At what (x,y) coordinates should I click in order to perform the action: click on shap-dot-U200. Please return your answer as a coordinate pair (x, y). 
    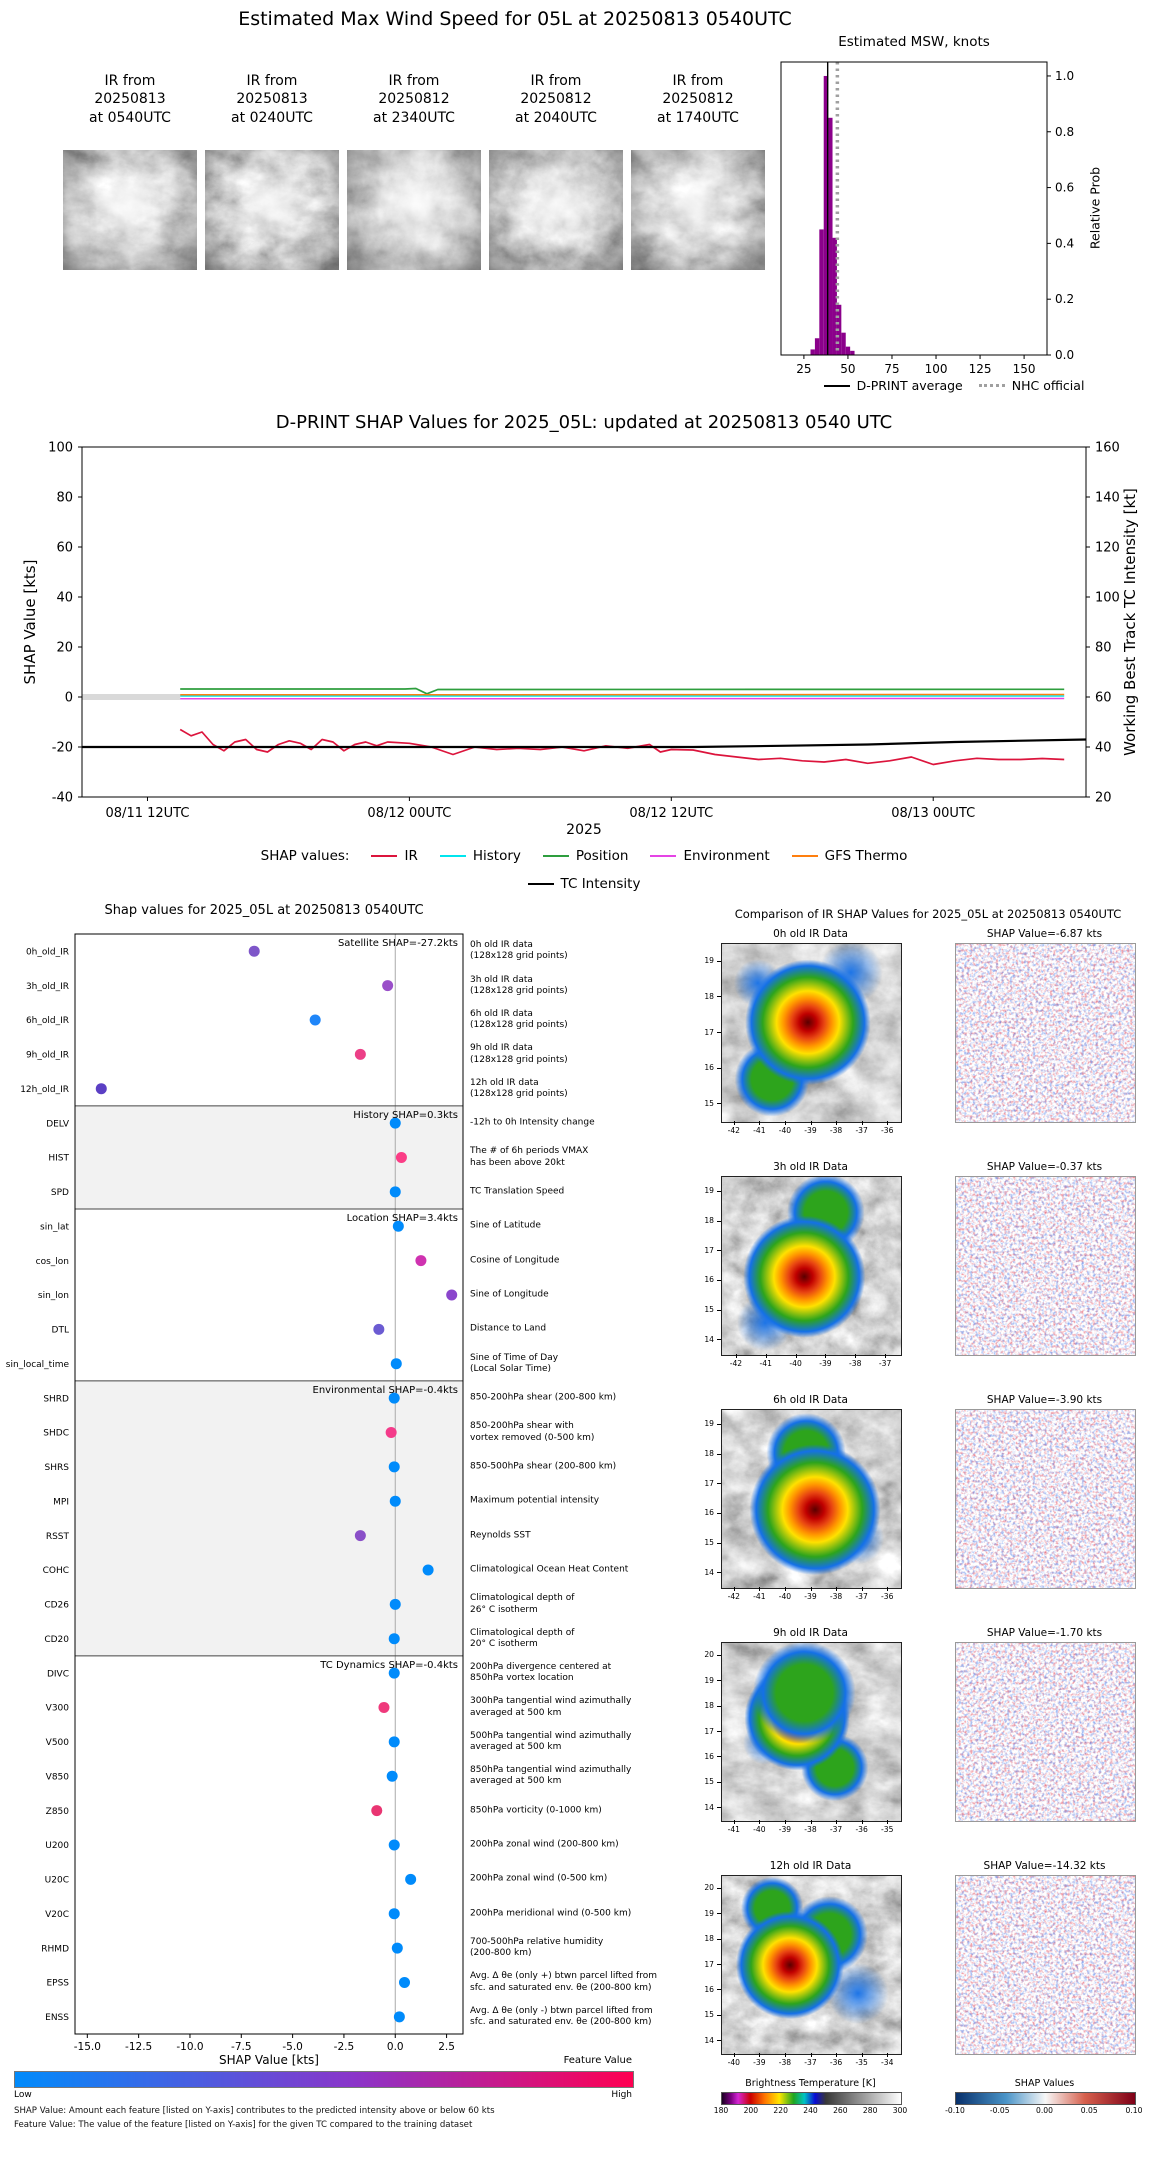
    Looking at the image, I should click on (394, 1845).